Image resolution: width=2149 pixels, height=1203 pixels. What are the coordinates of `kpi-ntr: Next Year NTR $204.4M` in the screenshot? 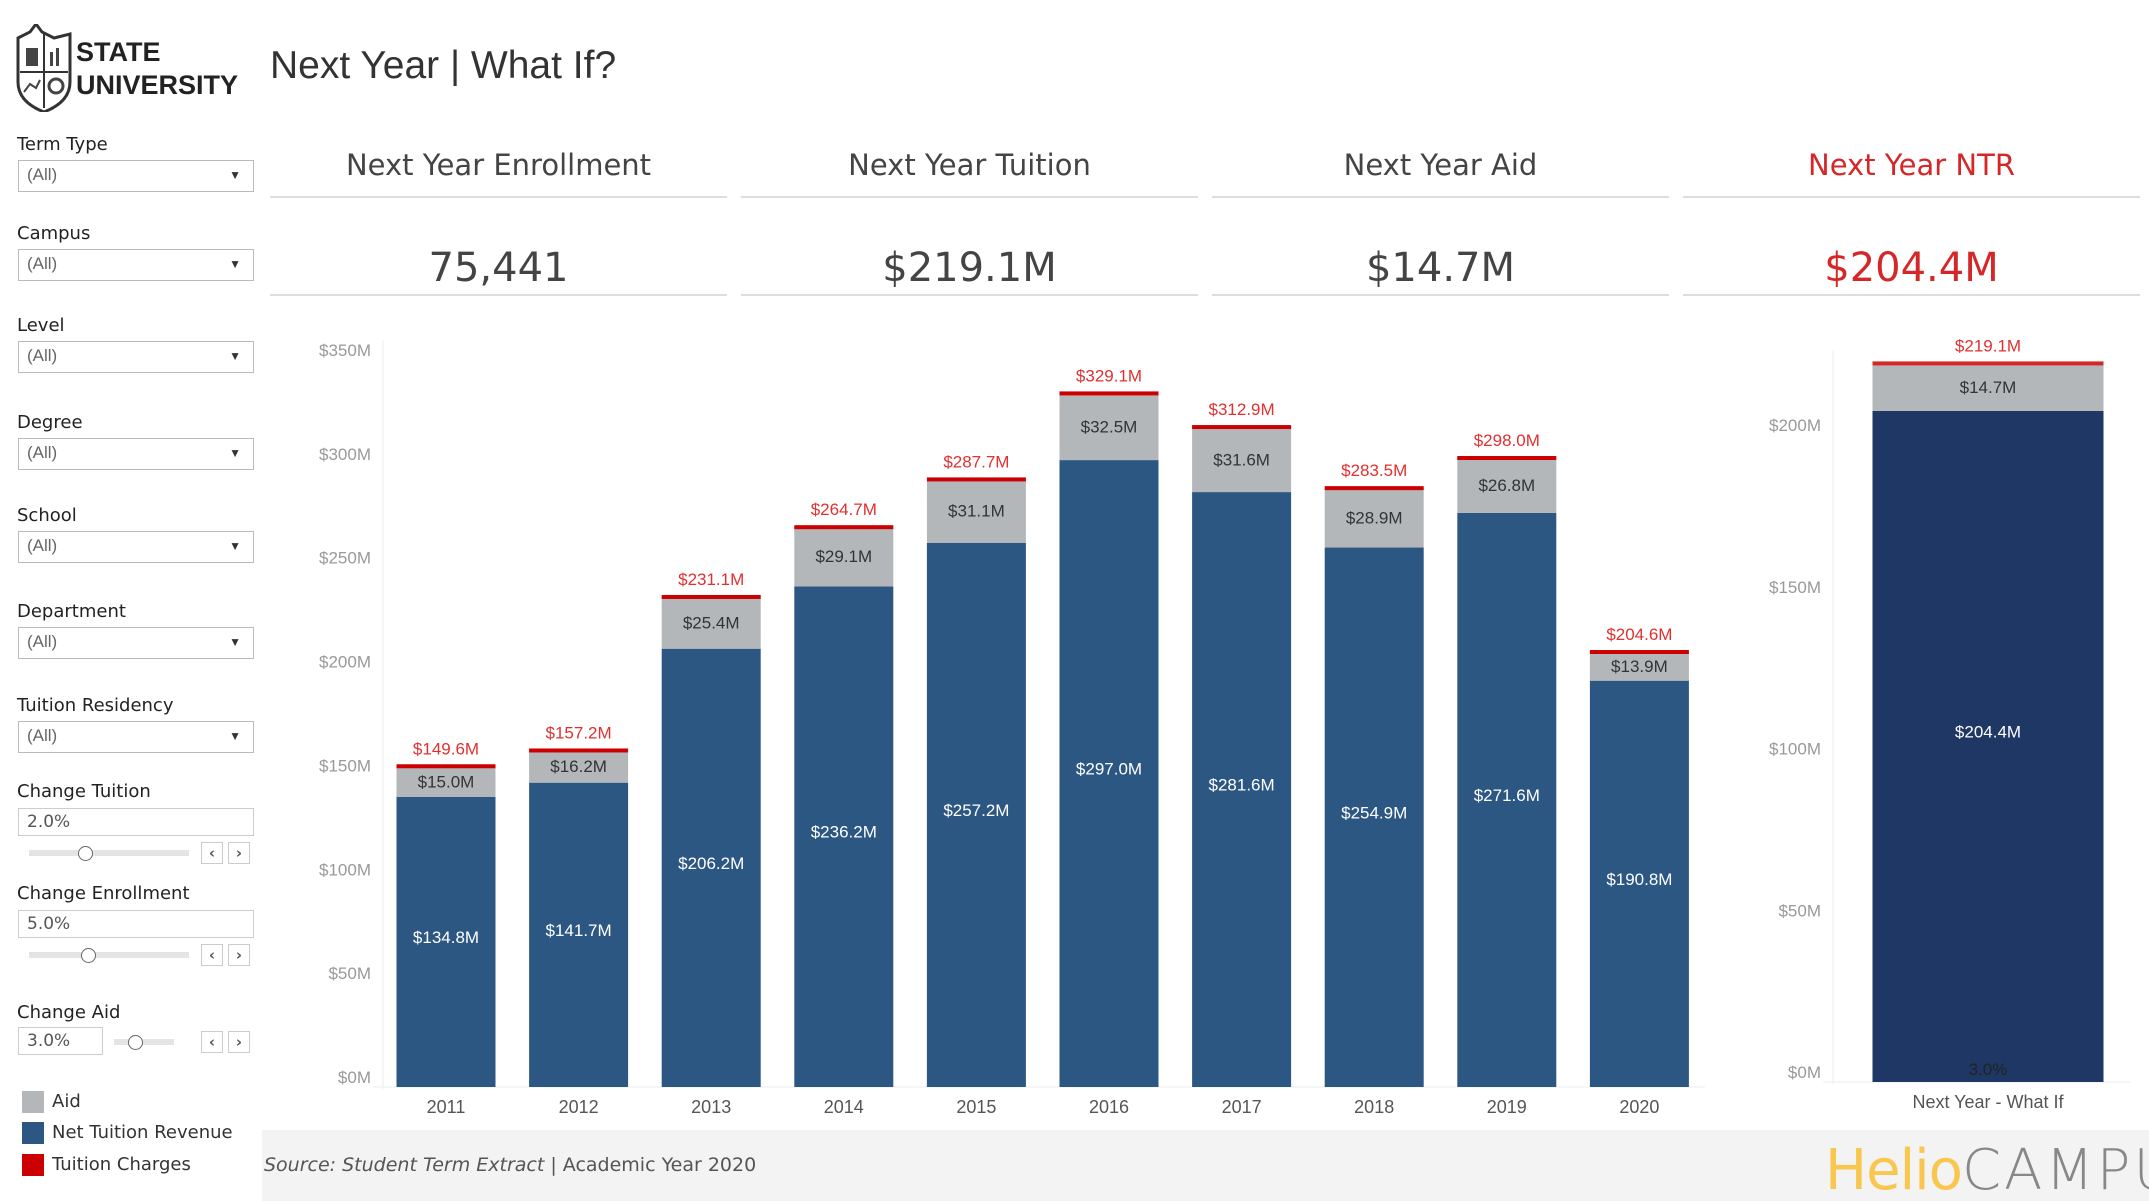 It's located at (1911, 218).